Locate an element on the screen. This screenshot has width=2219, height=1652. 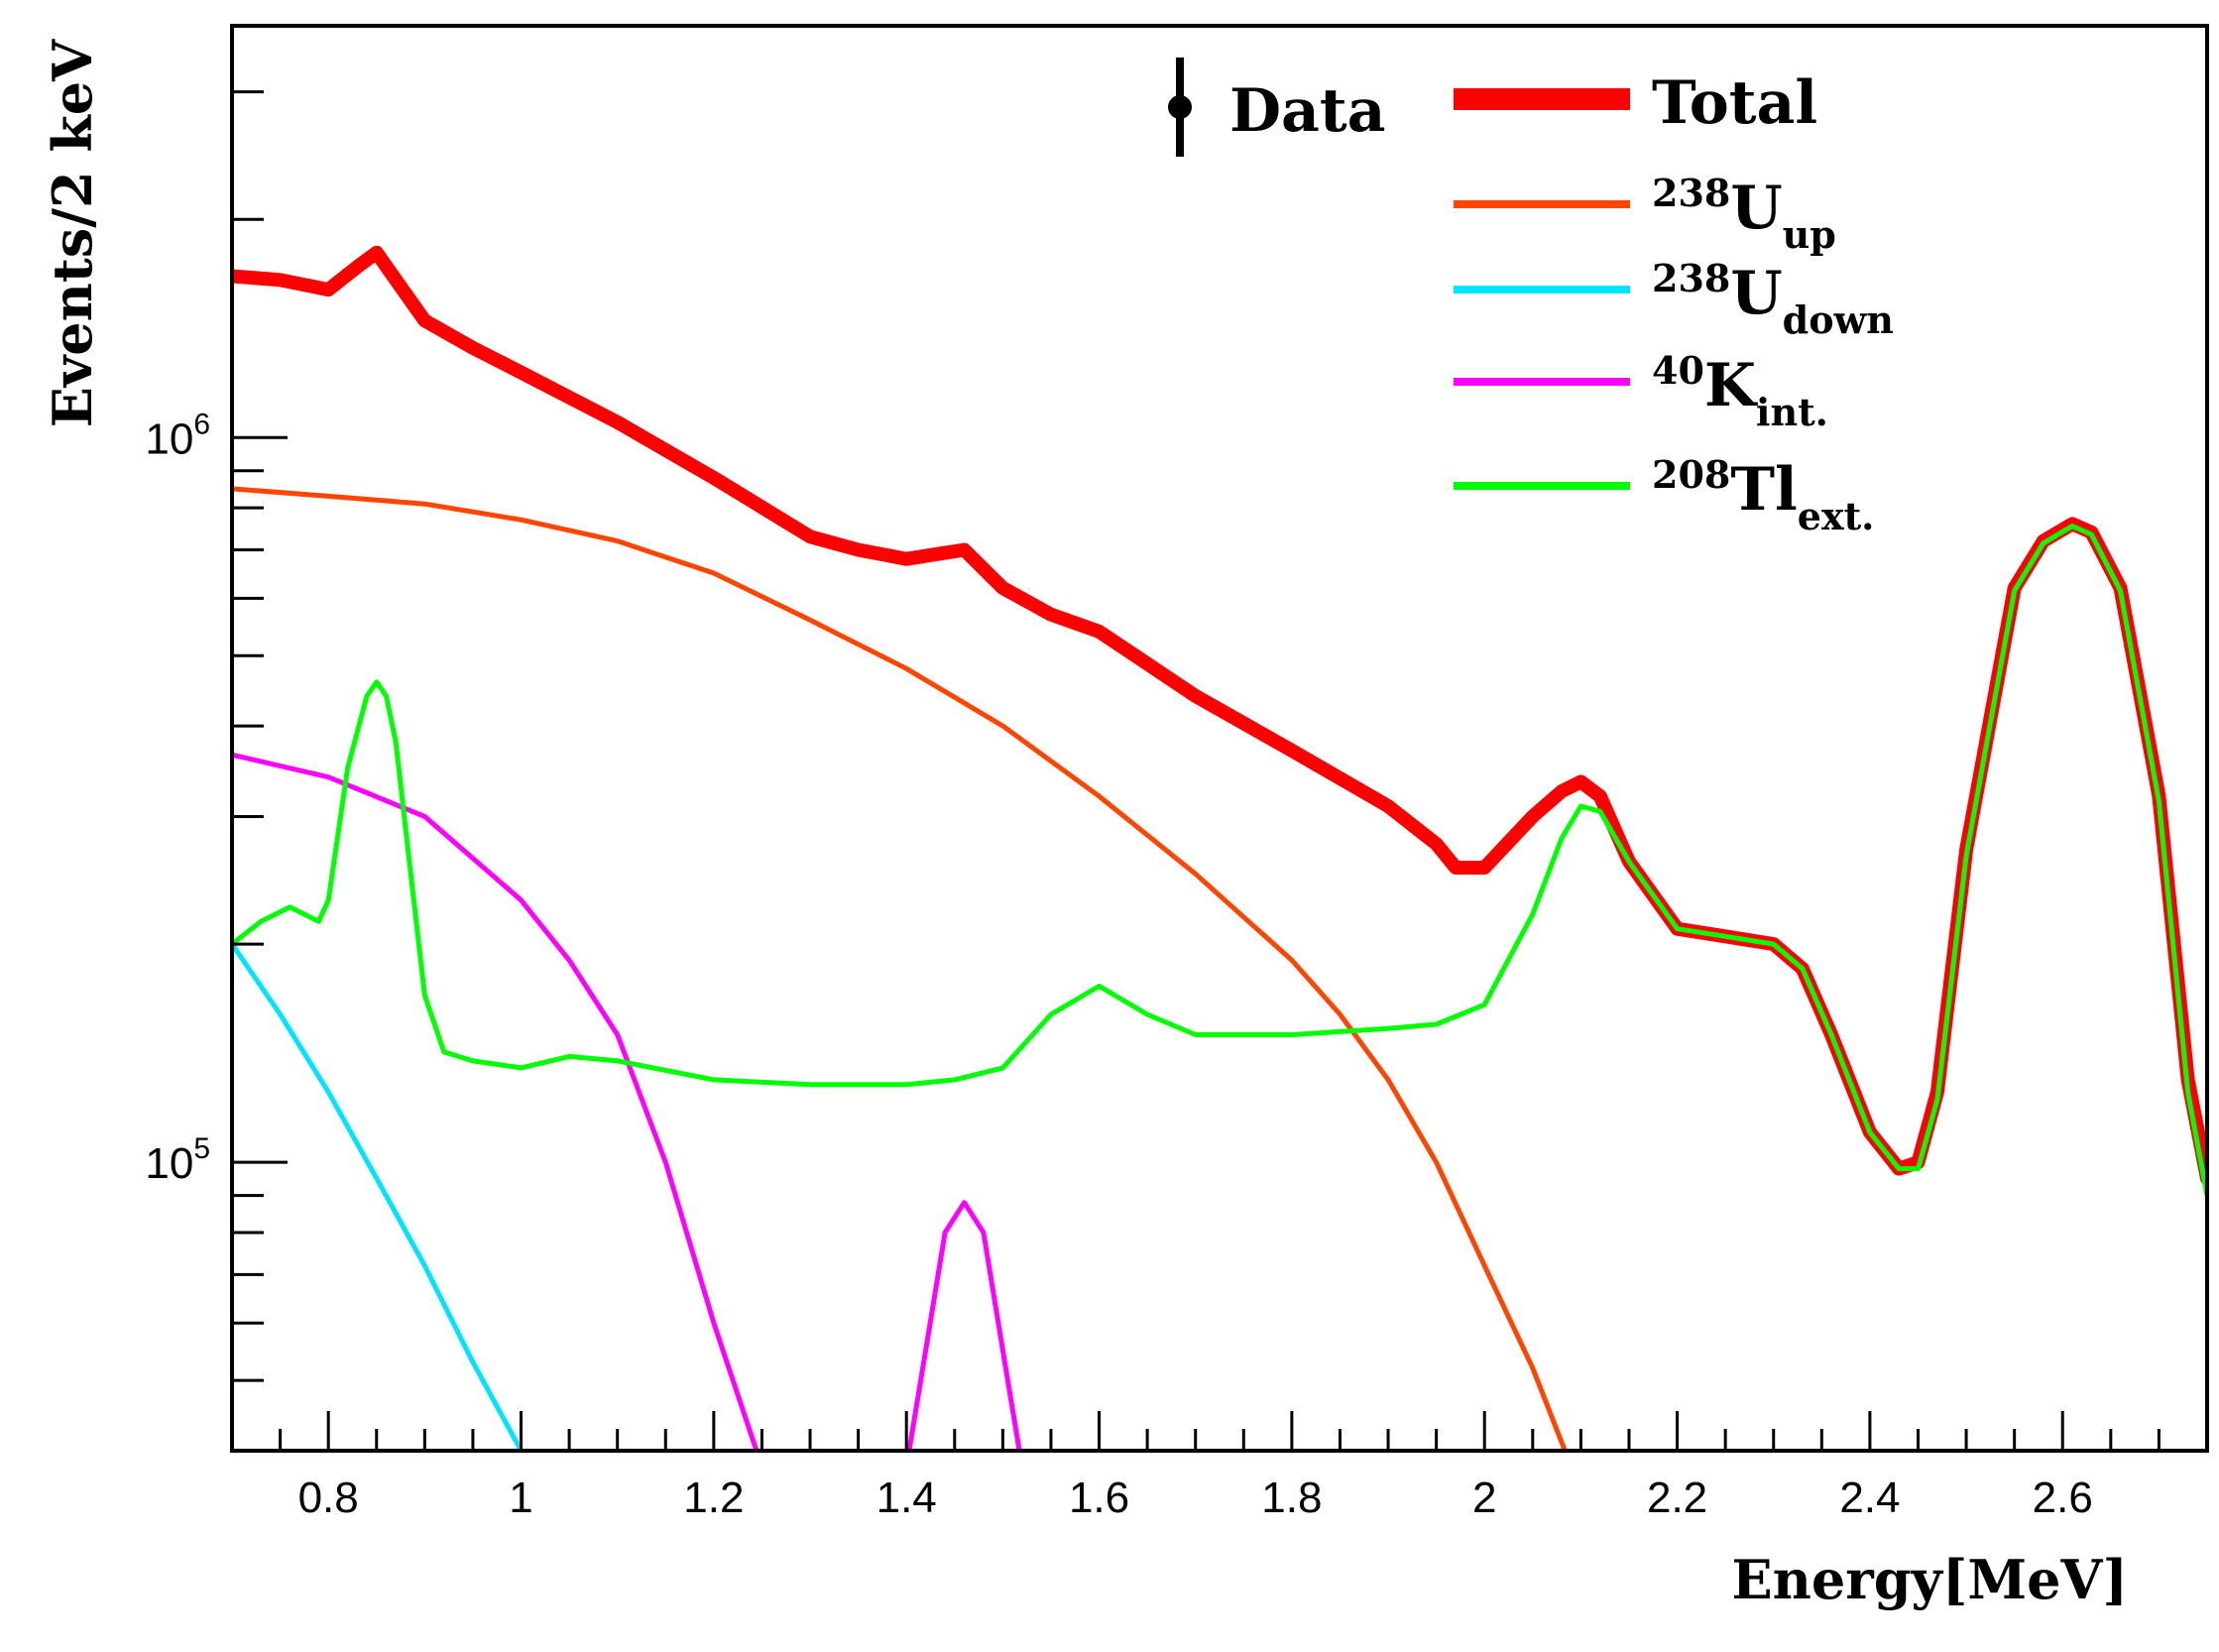
legend-label-data: Data is located at coordinates (1307, 111).